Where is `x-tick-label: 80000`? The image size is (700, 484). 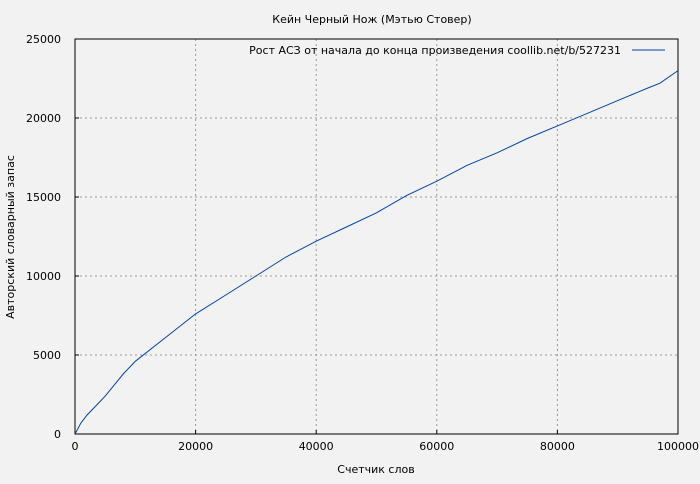 x-tick-label: 80000 is located at coordinates (557, 446).